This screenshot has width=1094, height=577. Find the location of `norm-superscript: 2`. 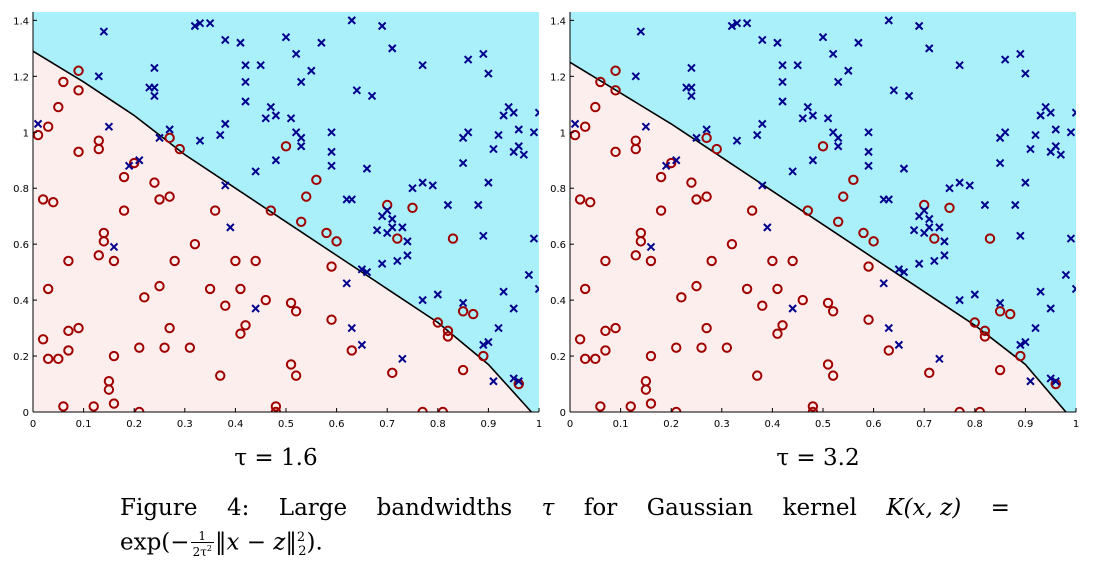

norm-superscript: 2 is located at coordinates (301, 537).